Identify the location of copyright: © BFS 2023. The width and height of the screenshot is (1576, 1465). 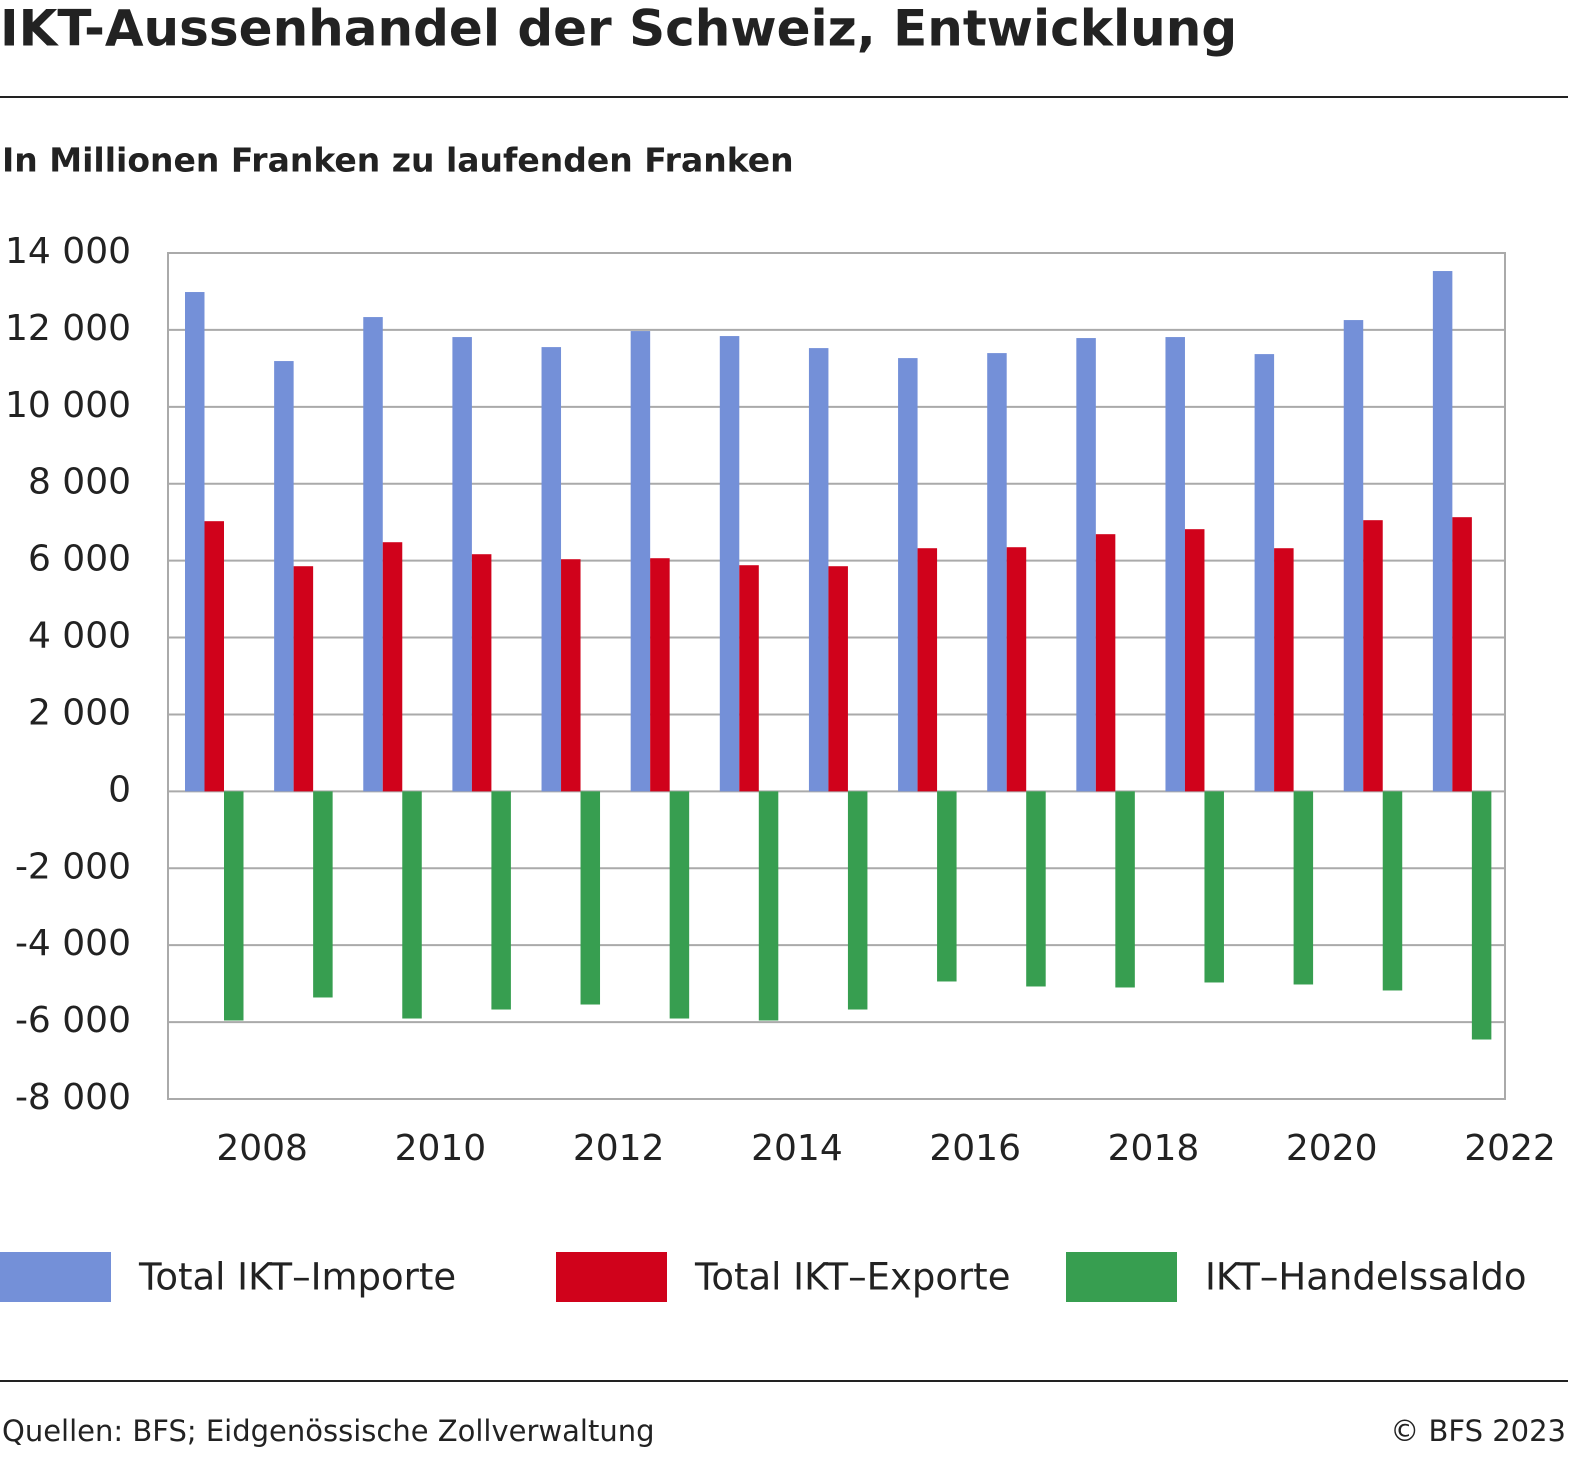
(1478, 1431).